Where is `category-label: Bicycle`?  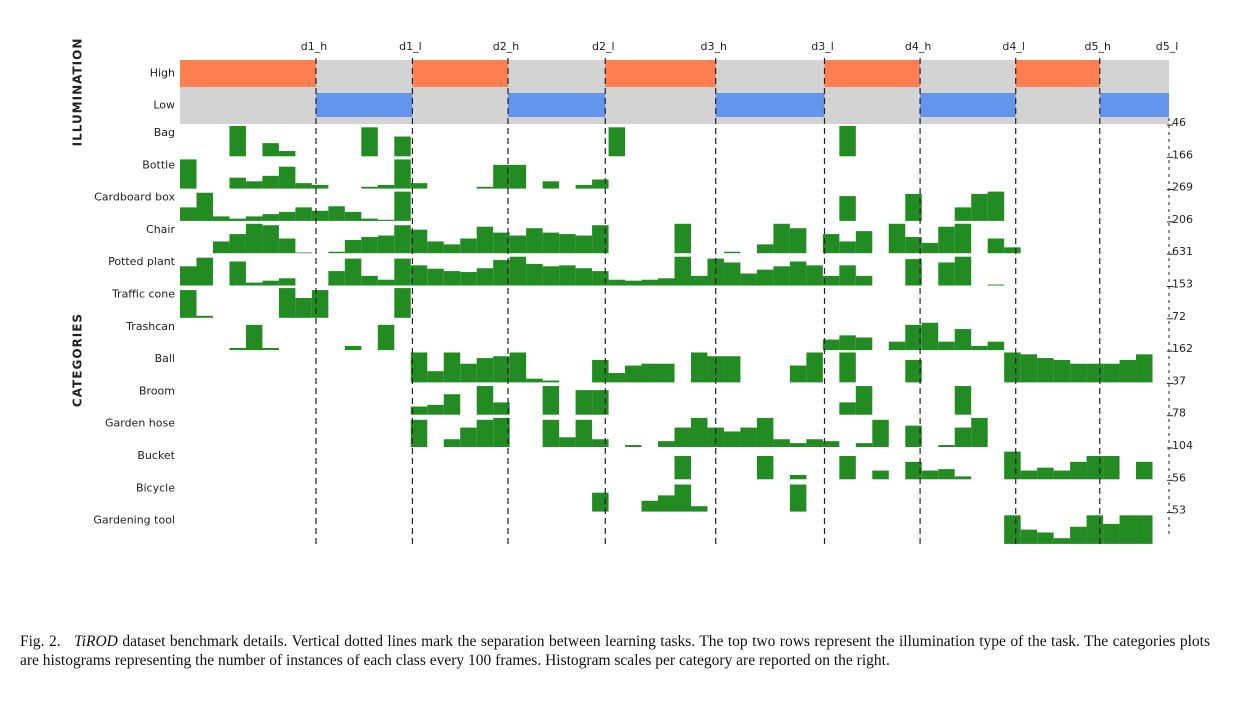
category-label: Bicycle is located at coordinates (155, 487).